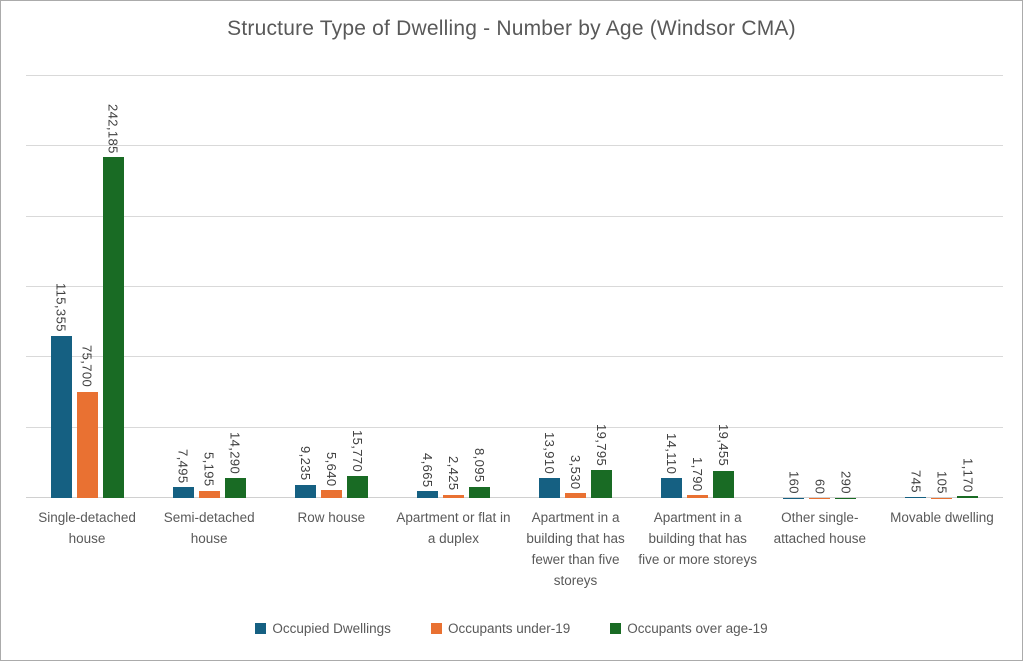 The image size is (1023, 661). What do you see at coordinates (235, 452) in the screenshot?
I see `bar-value-label: 14,290` at bounding box center [235, 452].